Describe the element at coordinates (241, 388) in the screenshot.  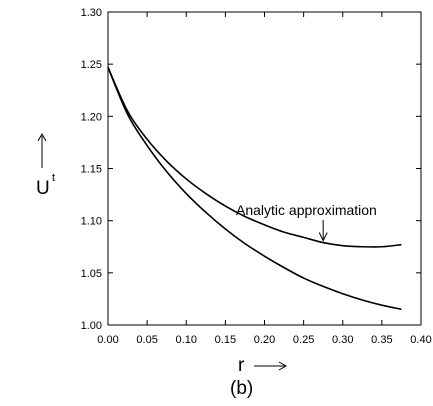
I see `chart-caption: (b)` at that location.